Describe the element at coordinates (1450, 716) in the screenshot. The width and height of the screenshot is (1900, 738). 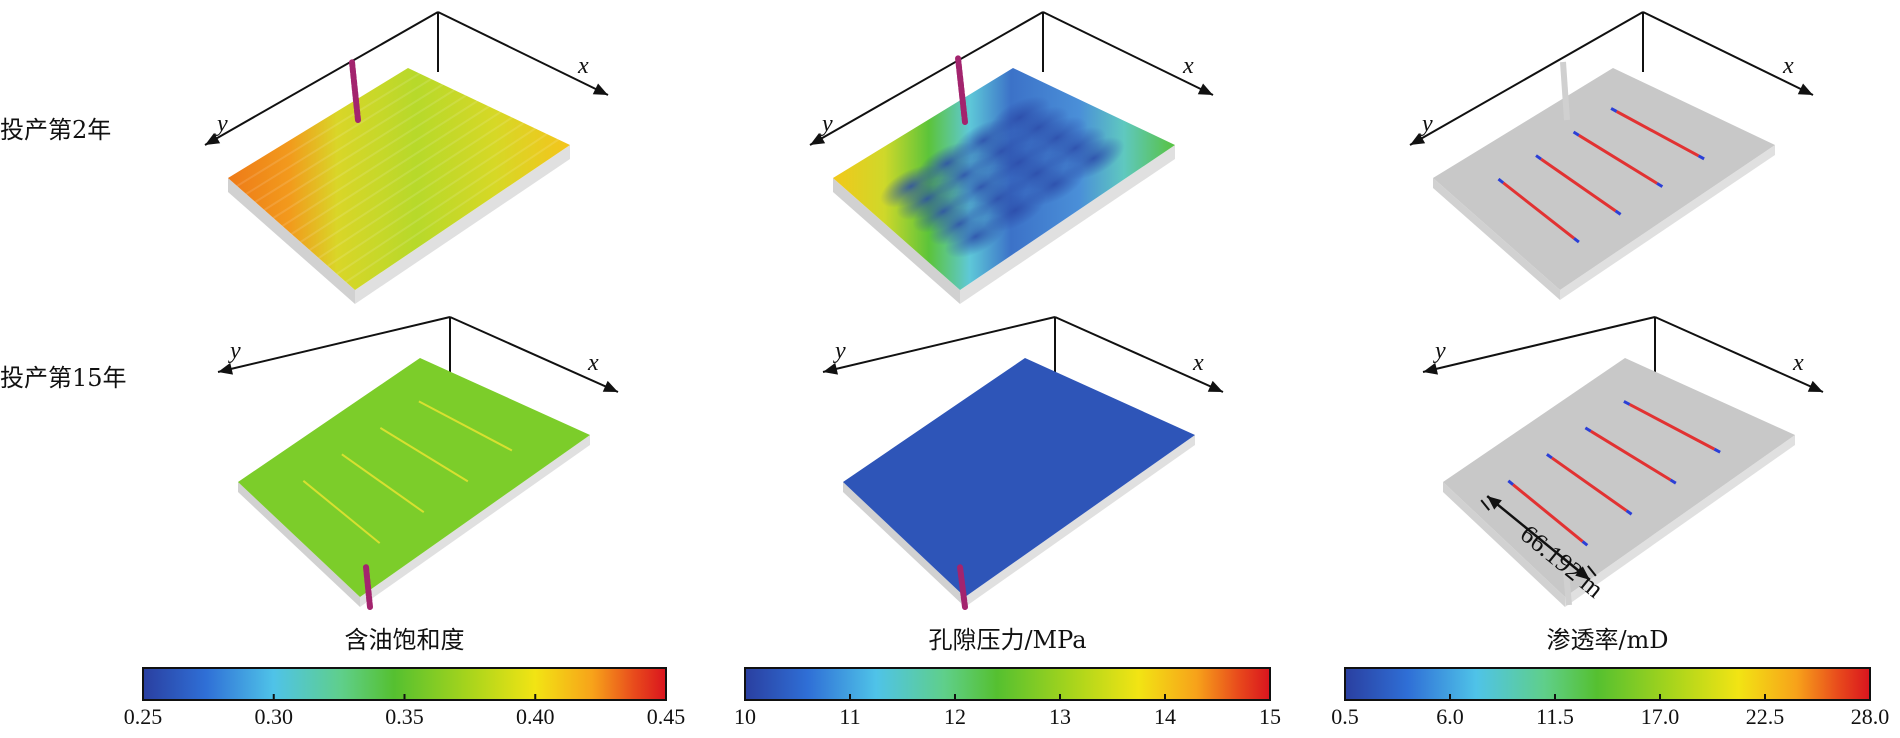
I see `colorbar-tick-label: 6.0` at that location.